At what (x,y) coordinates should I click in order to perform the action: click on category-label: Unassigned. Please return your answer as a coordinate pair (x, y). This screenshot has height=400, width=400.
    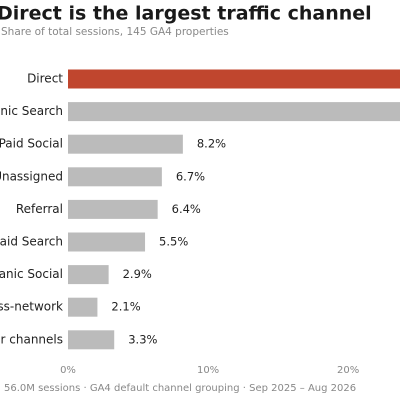
    Looking at the image, I should click on (31, 176).